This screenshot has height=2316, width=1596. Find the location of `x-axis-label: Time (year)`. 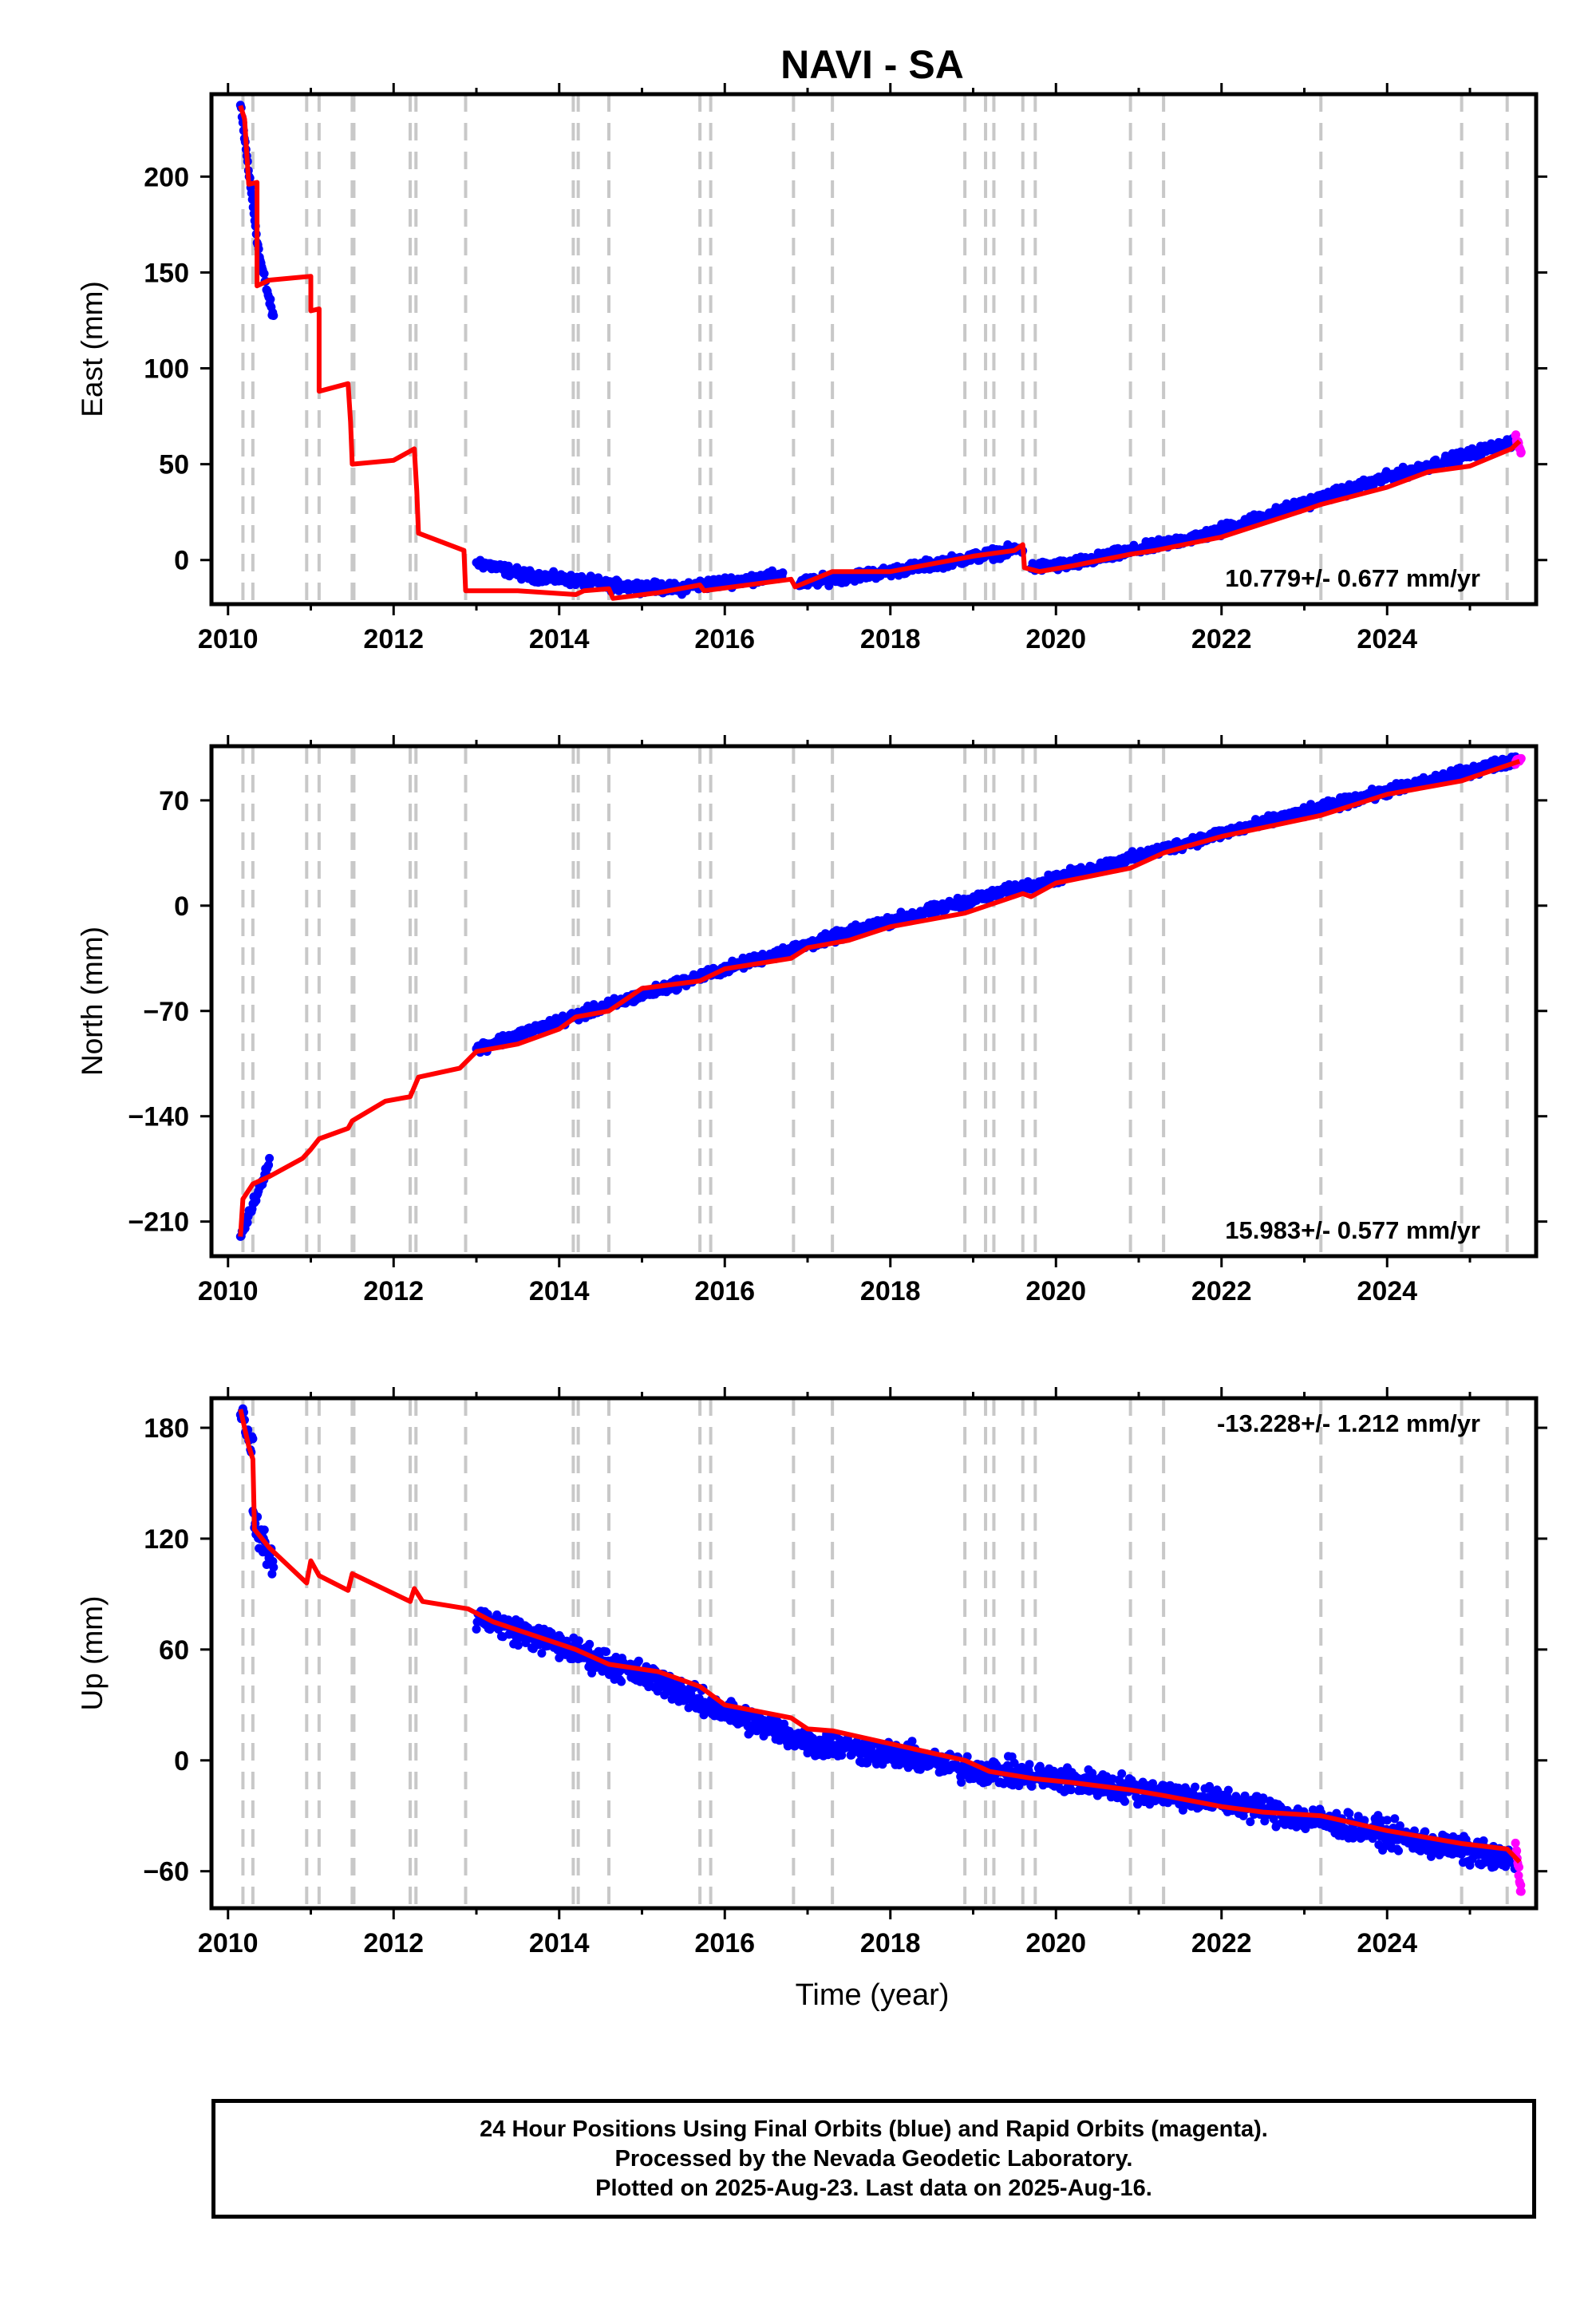

x-axis-label: Time (year) is located at coordinates (873, 1995).